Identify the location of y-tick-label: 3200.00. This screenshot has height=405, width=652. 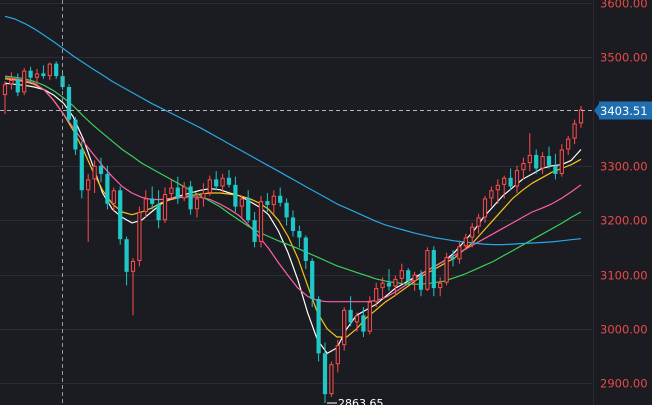
(624, 221).